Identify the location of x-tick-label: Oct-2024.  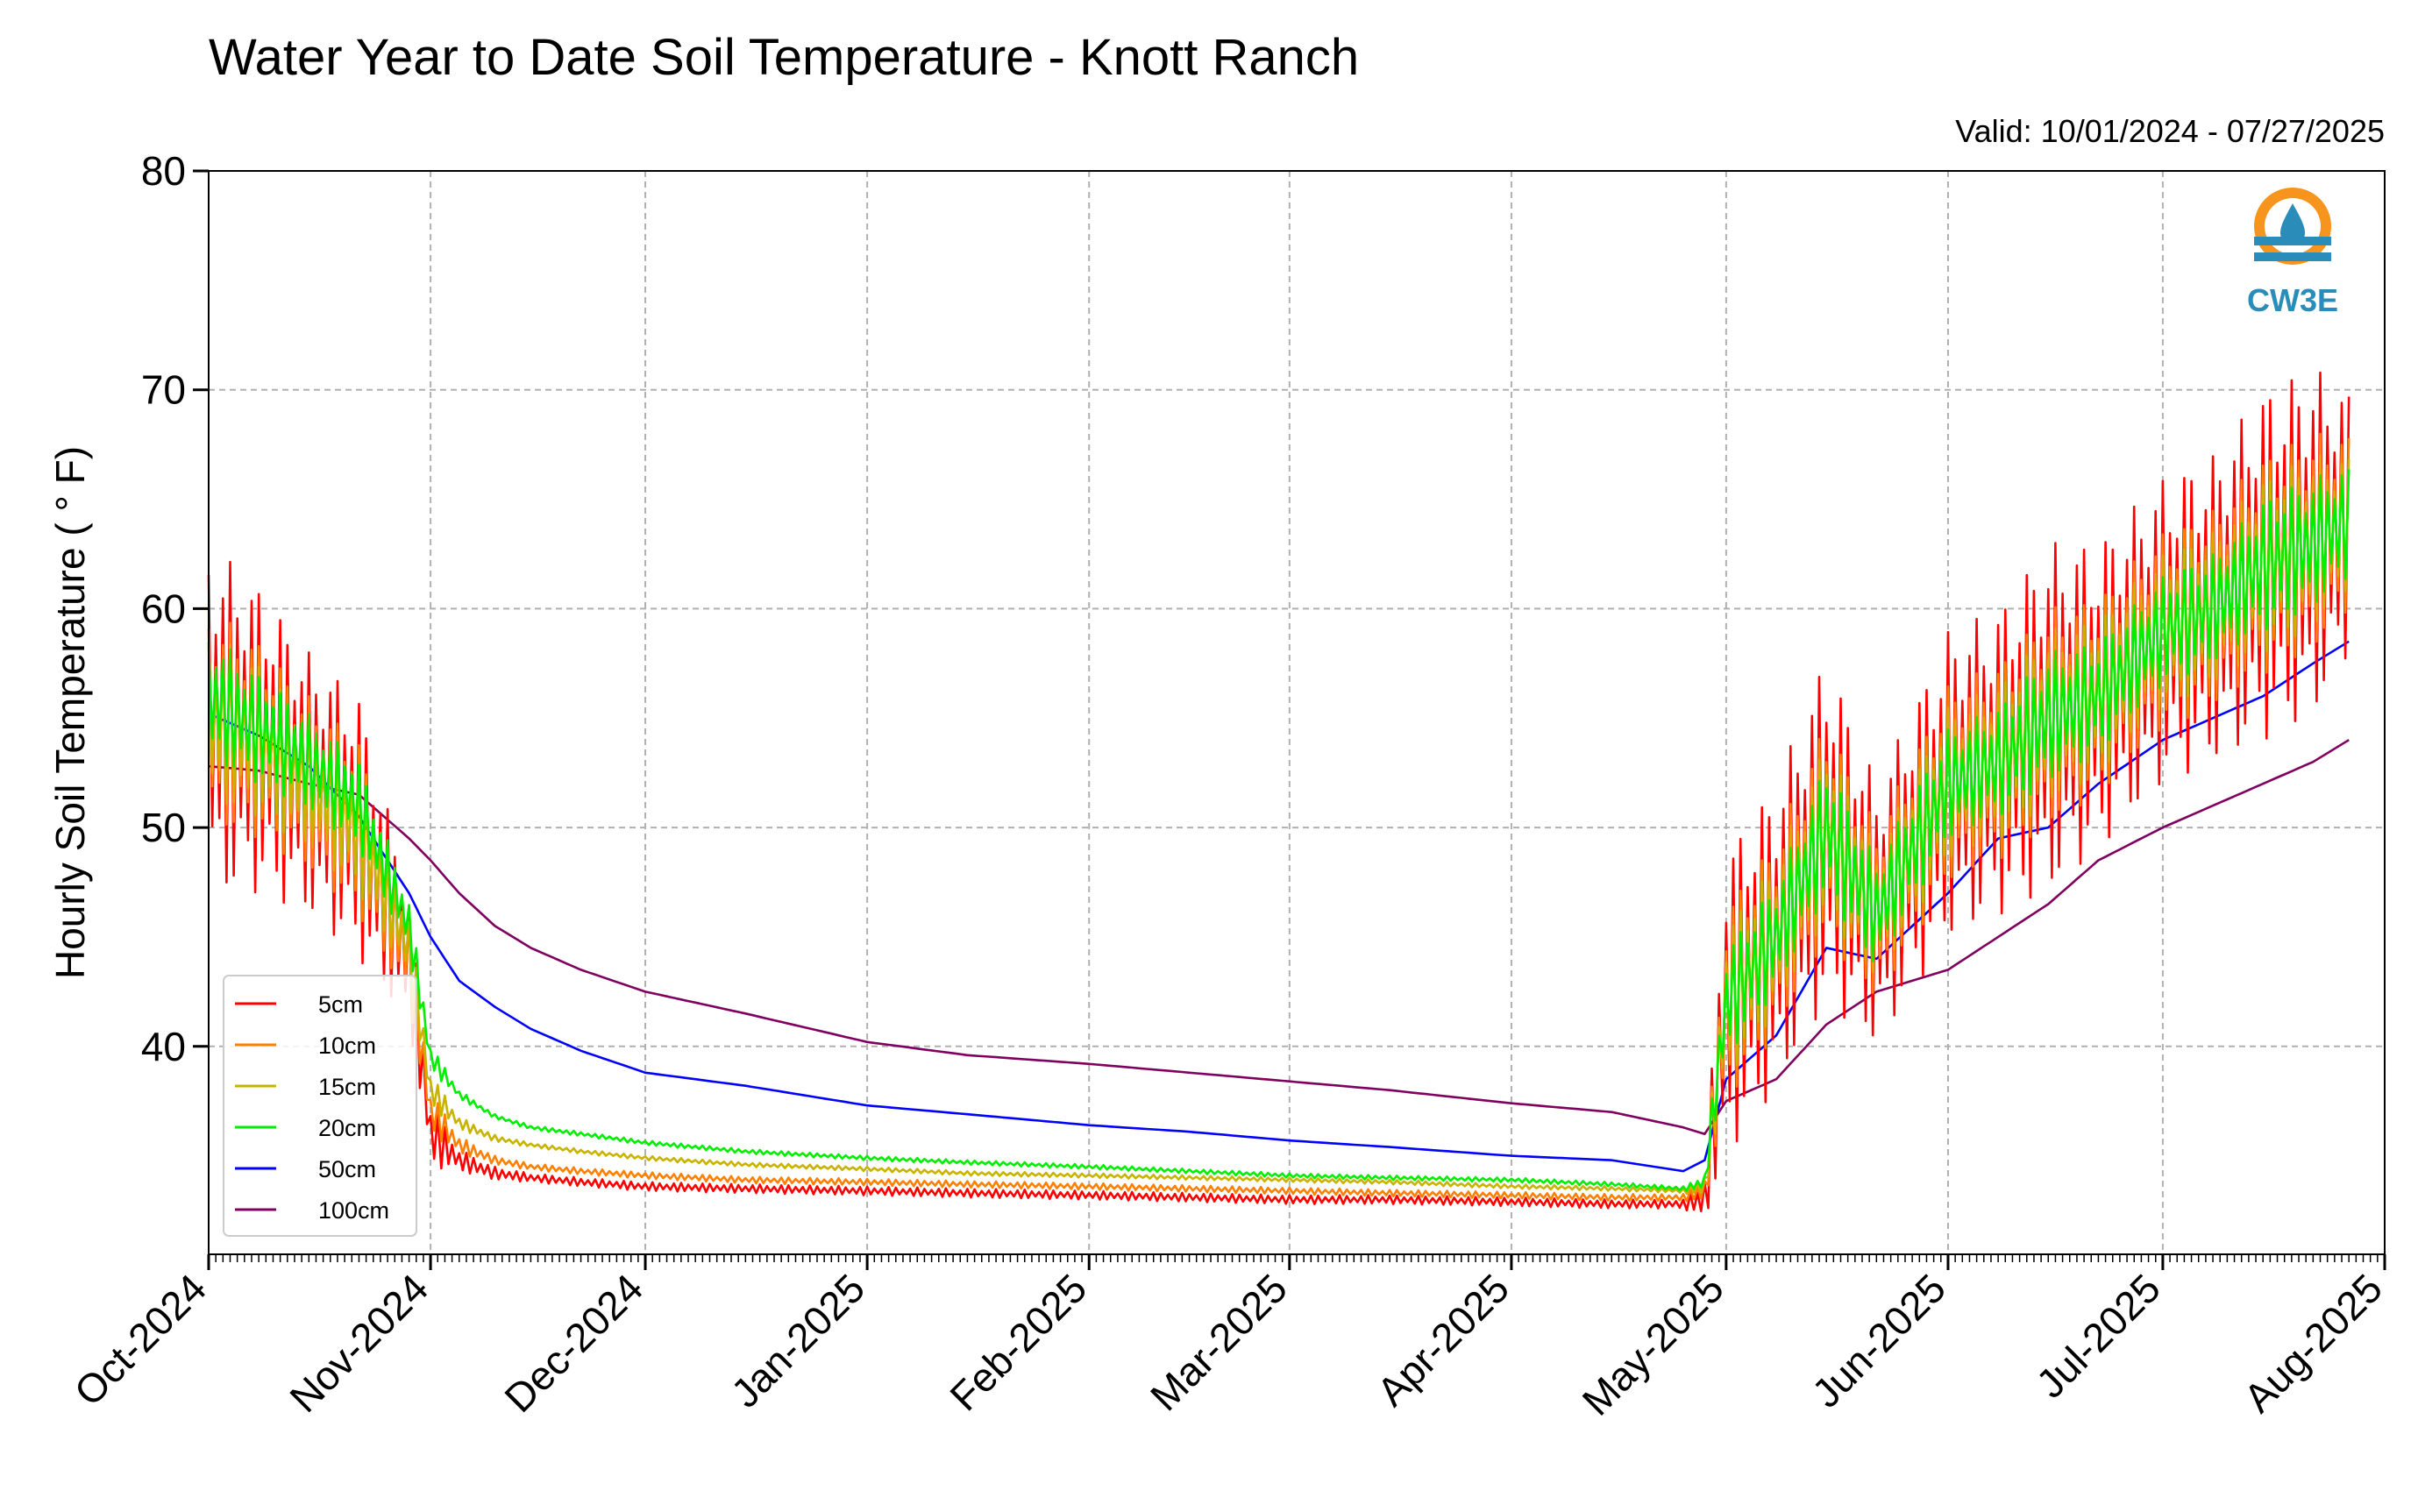
(141, 1340).